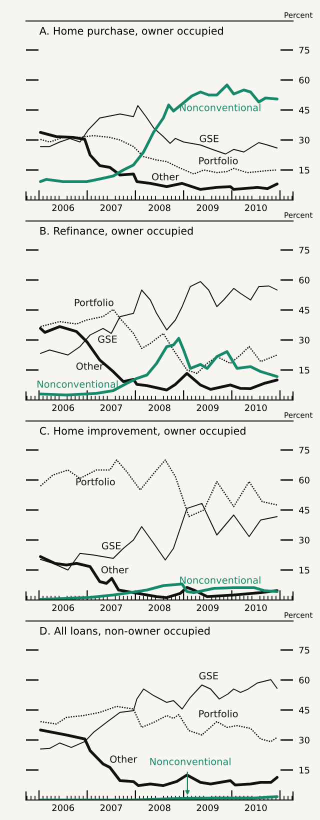 This screenshot has width=320, height=820. I want to click on text: A. Home purchase, owner occupied, so click(131, 31).